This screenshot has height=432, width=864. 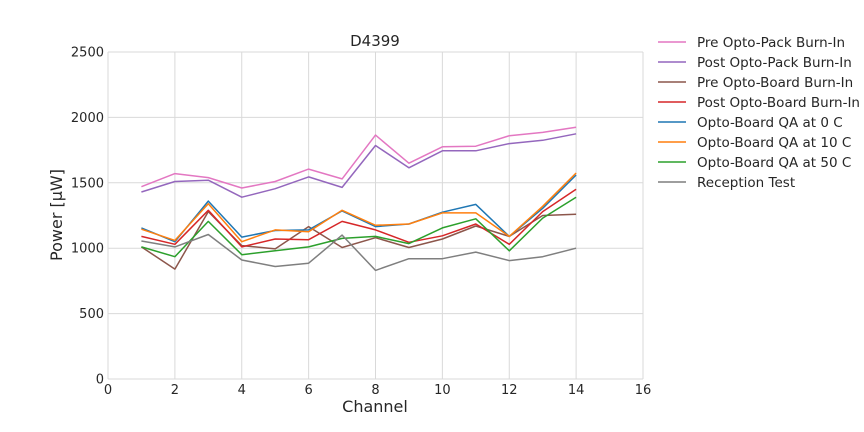 What do you see at coordinates (87, 249) in the screenshot?
I see `y-tick-label: 1000` at bounding box center [87, 249].